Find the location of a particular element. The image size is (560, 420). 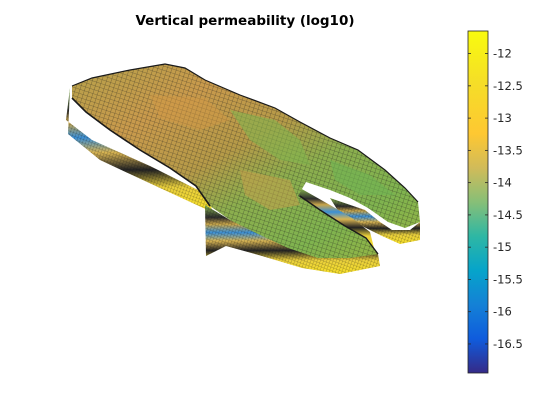

colorbar-tick-label: -15 is located at coordinates (502, 247).